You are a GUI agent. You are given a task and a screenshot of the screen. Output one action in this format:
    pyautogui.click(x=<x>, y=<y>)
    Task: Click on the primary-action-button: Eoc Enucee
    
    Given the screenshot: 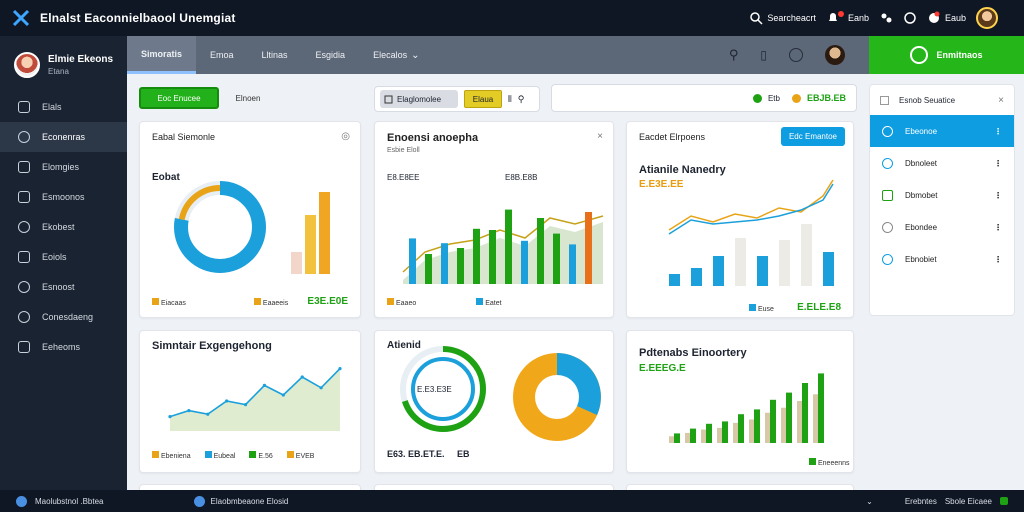 What is the action you would take?
    pyautogui.click(x=179, y=98)
    